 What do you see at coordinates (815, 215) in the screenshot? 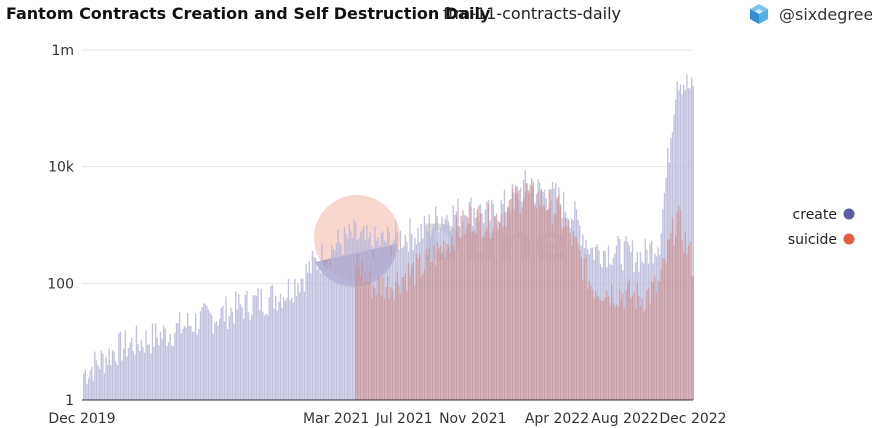
I see `legend-label-create: create` at bounding box center [815, 215].